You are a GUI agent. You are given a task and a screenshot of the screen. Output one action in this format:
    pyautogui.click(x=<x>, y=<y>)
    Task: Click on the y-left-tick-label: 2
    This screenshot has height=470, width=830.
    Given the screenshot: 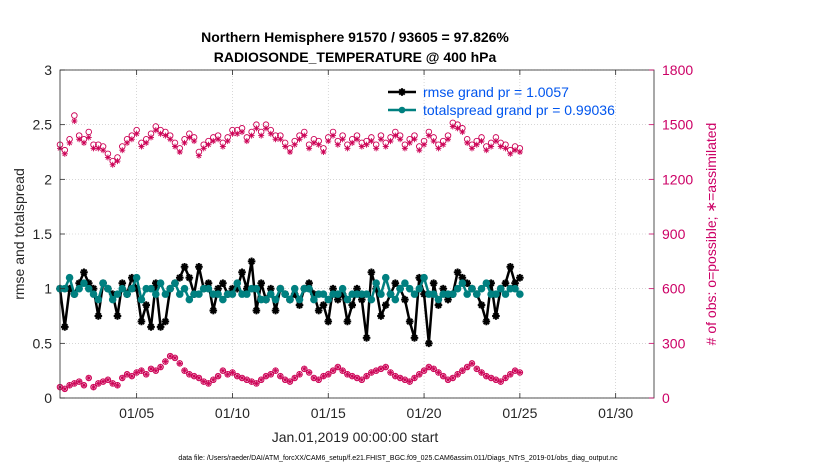 What is the action you would take?
    pyautogui.click(x=48, y=179)
    